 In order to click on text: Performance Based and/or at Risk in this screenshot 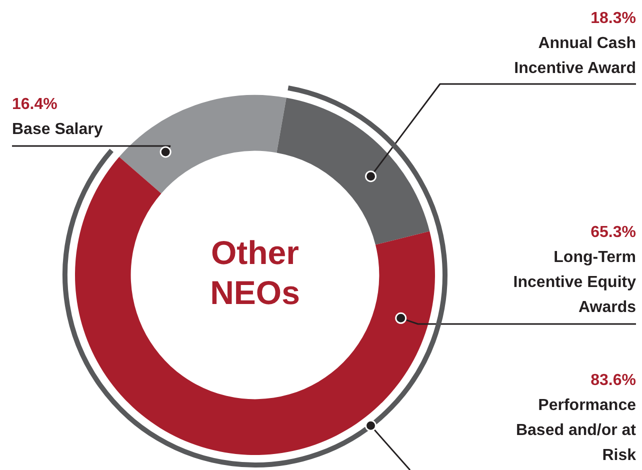, I will do `click(575, 431)`.